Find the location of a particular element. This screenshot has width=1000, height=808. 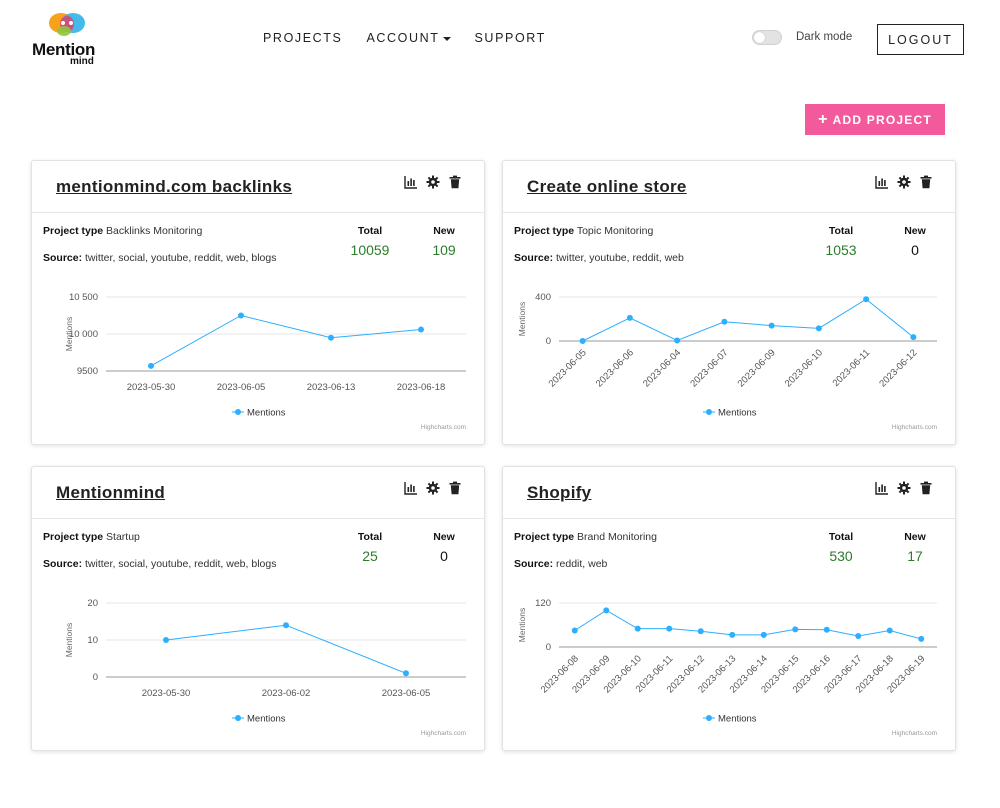

brand-sub: mind is located at coordinates (82, 61).